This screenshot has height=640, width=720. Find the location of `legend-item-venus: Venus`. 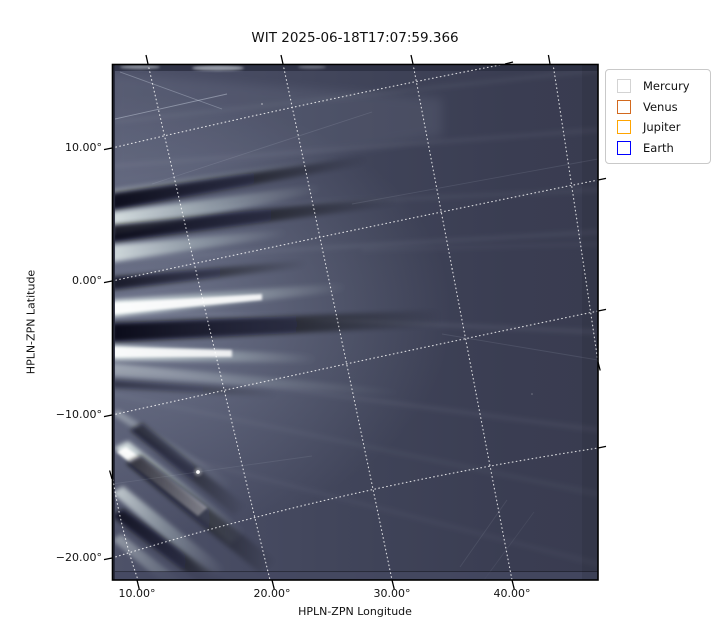

legend-item-venus: Venus is located at coordinates (658, 107).